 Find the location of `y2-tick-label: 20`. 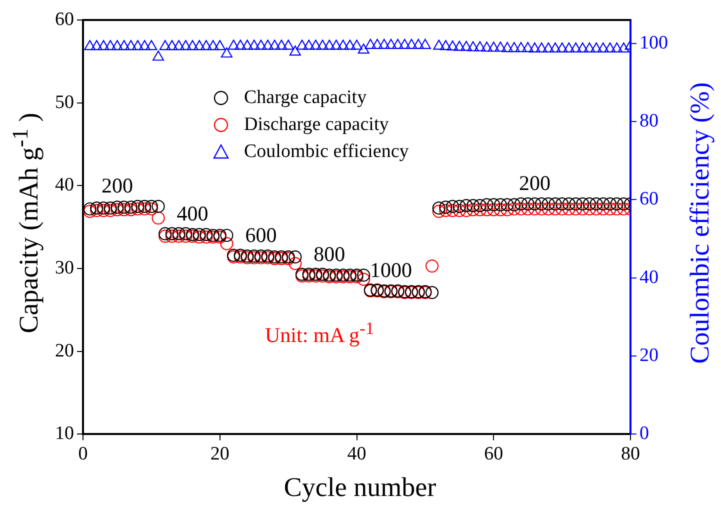

y2-tick-label: 20 is located at coordinates (649, 355).